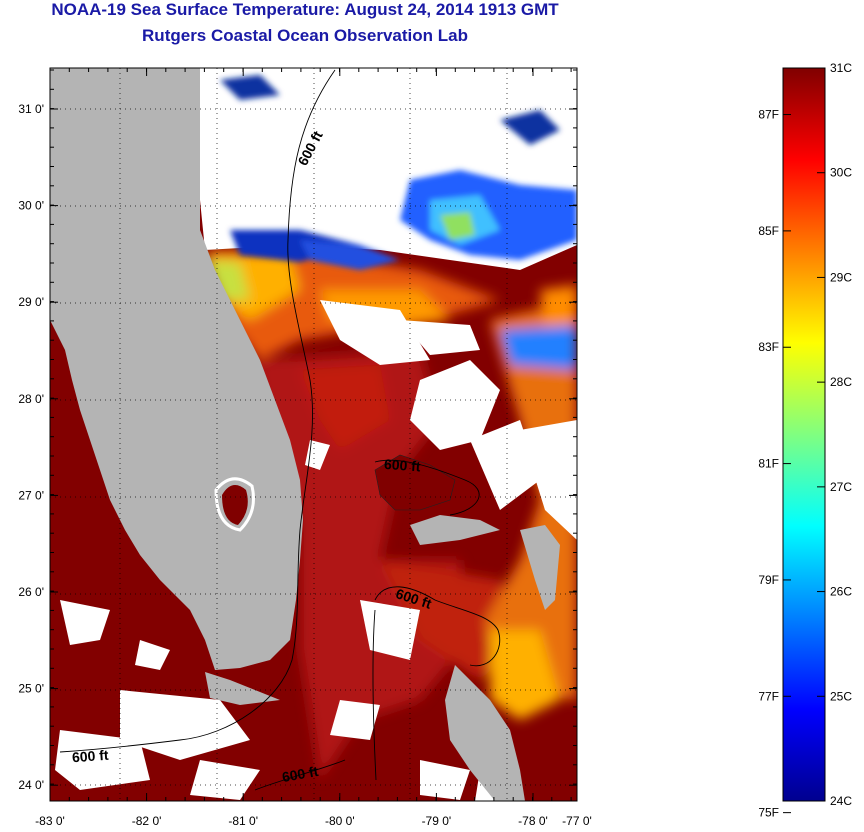  Describe the element at coordinates (768, 347) in the screenshot. I see `colorbar-fahrenheit-label: 83F` at that location.